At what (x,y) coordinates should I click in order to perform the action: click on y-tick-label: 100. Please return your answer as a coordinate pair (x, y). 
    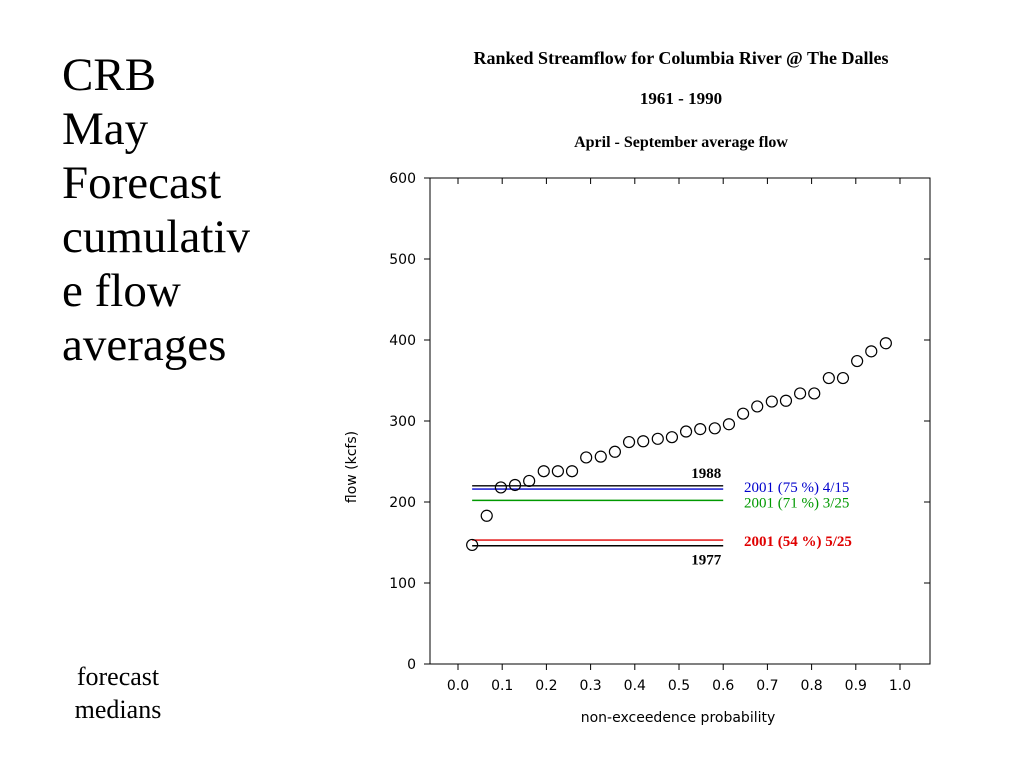
    Looking at the image, I should click on (402, 584).